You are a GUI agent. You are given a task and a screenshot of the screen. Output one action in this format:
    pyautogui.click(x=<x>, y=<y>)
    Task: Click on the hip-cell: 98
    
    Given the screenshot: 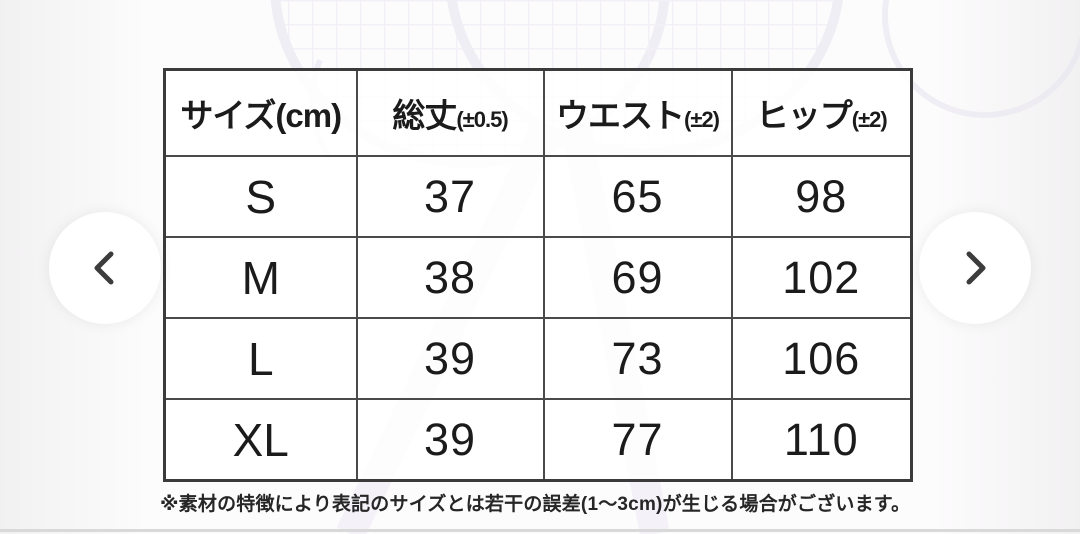 What is the action you would take?
    pyautogui.click(x=821, y=196)
    